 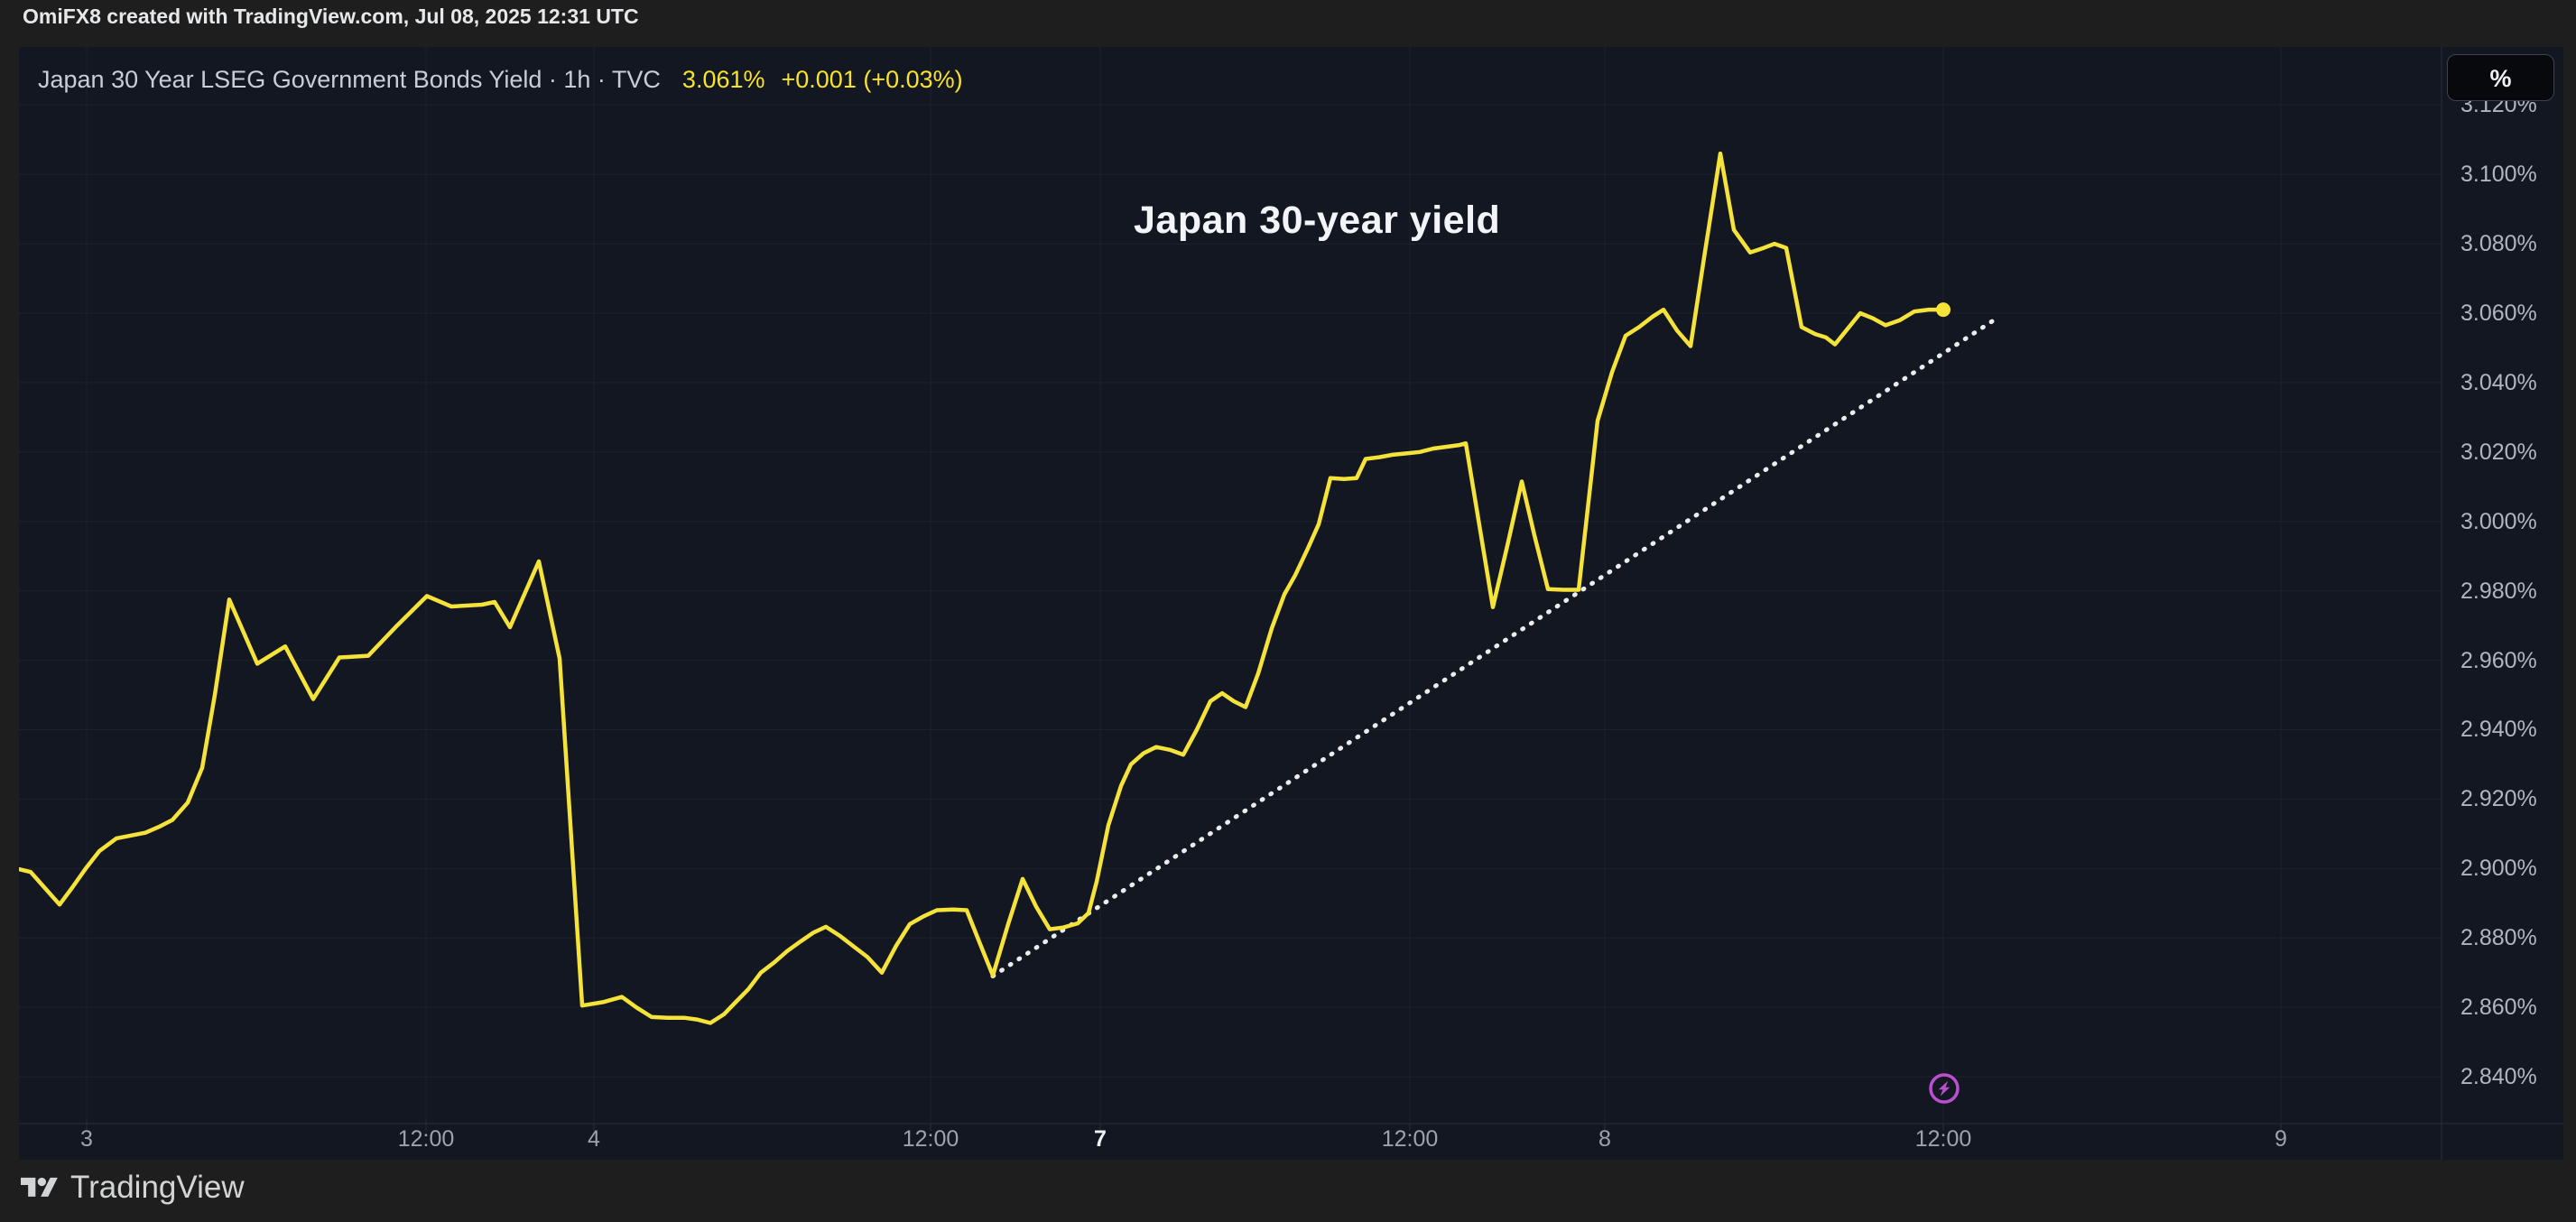 I want to click on lightning-icon, so click(x=1945, y=1088).